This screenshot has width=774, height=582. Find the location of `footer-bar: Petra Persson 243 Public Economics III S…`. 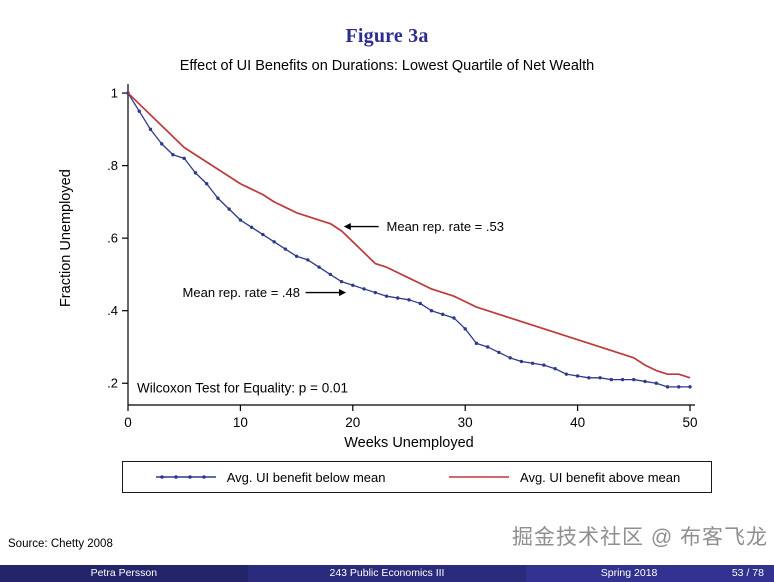

footer-bar: Petra Persson 243 Public Economics III S… is located at coordinates (387, 573).